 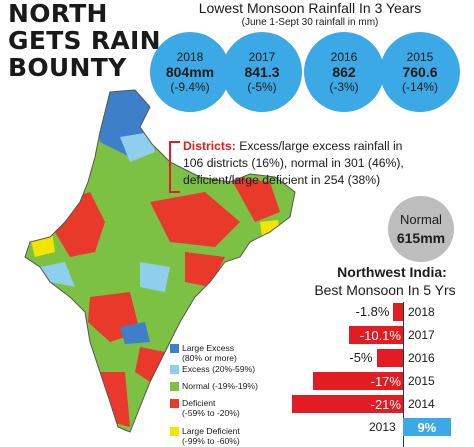 I want to click on legend-item: Large Deficient (-99% to -60%), so click(x=211, y=436).